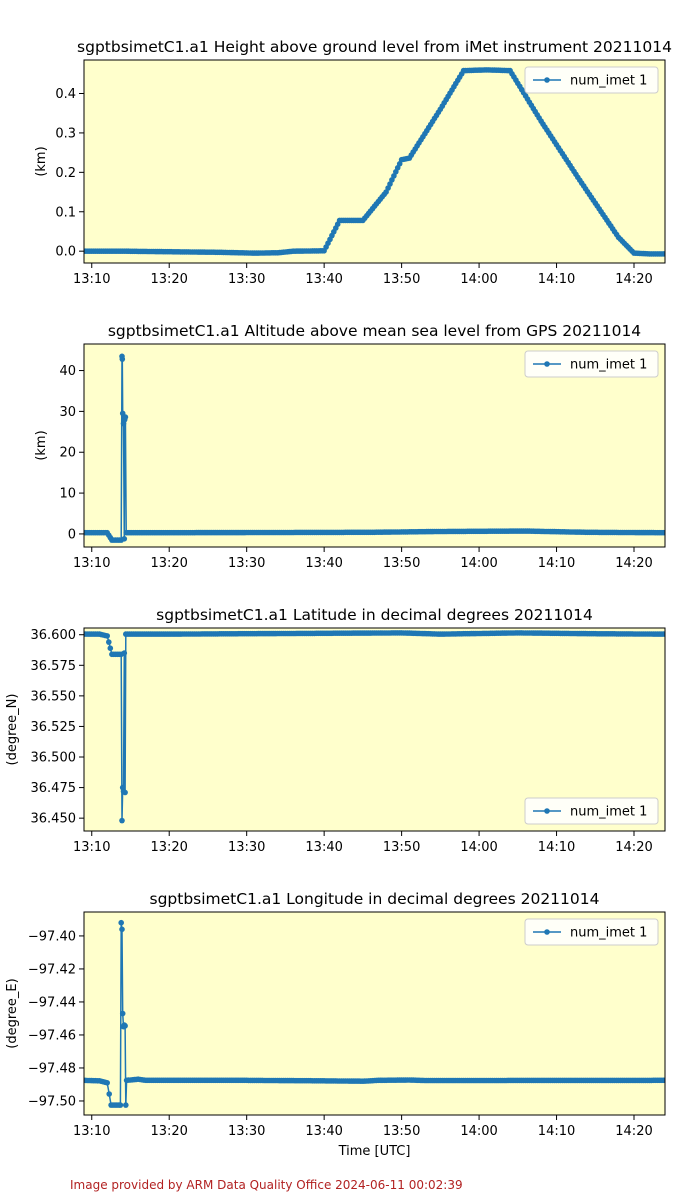  What do you see at coordinates (54, 788) in the screenshot?
I see `y-tick-label: 36.475` at bounding box center [54, 788].